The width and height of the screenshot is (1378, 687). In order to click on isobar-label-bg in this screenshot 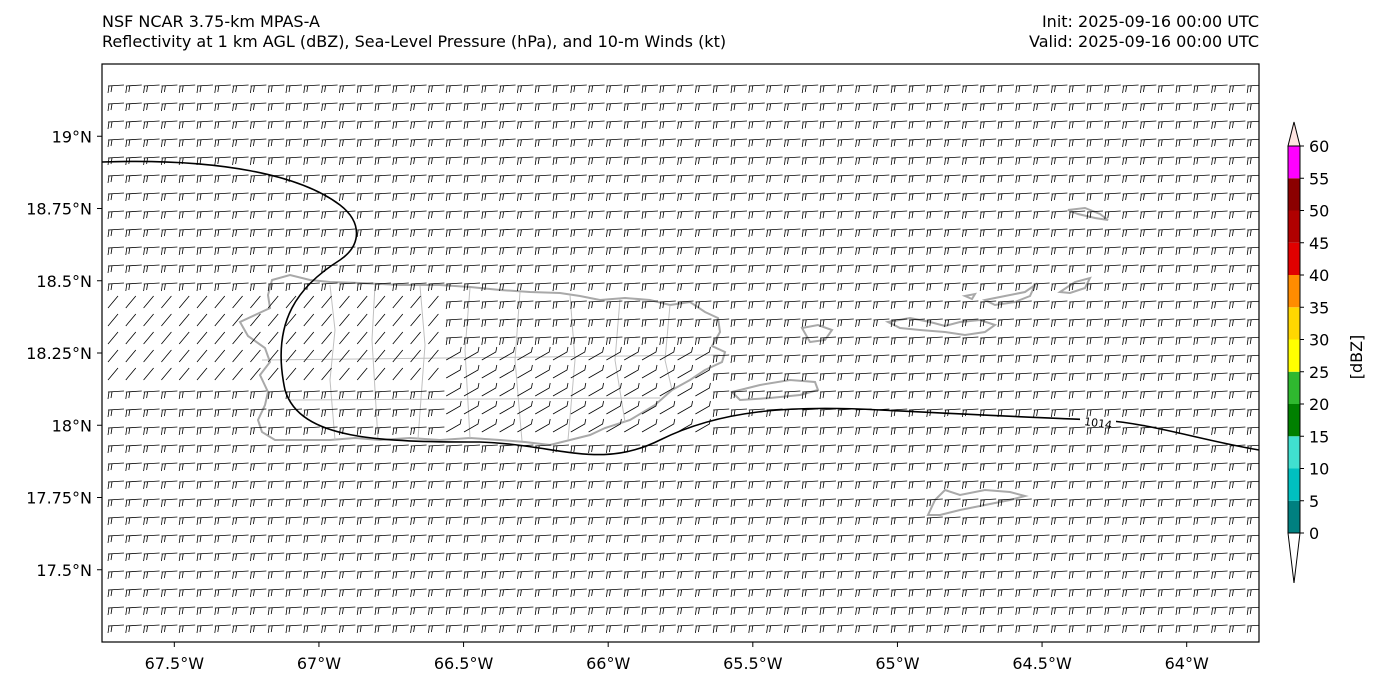, I will do `click(1098, 422)`.